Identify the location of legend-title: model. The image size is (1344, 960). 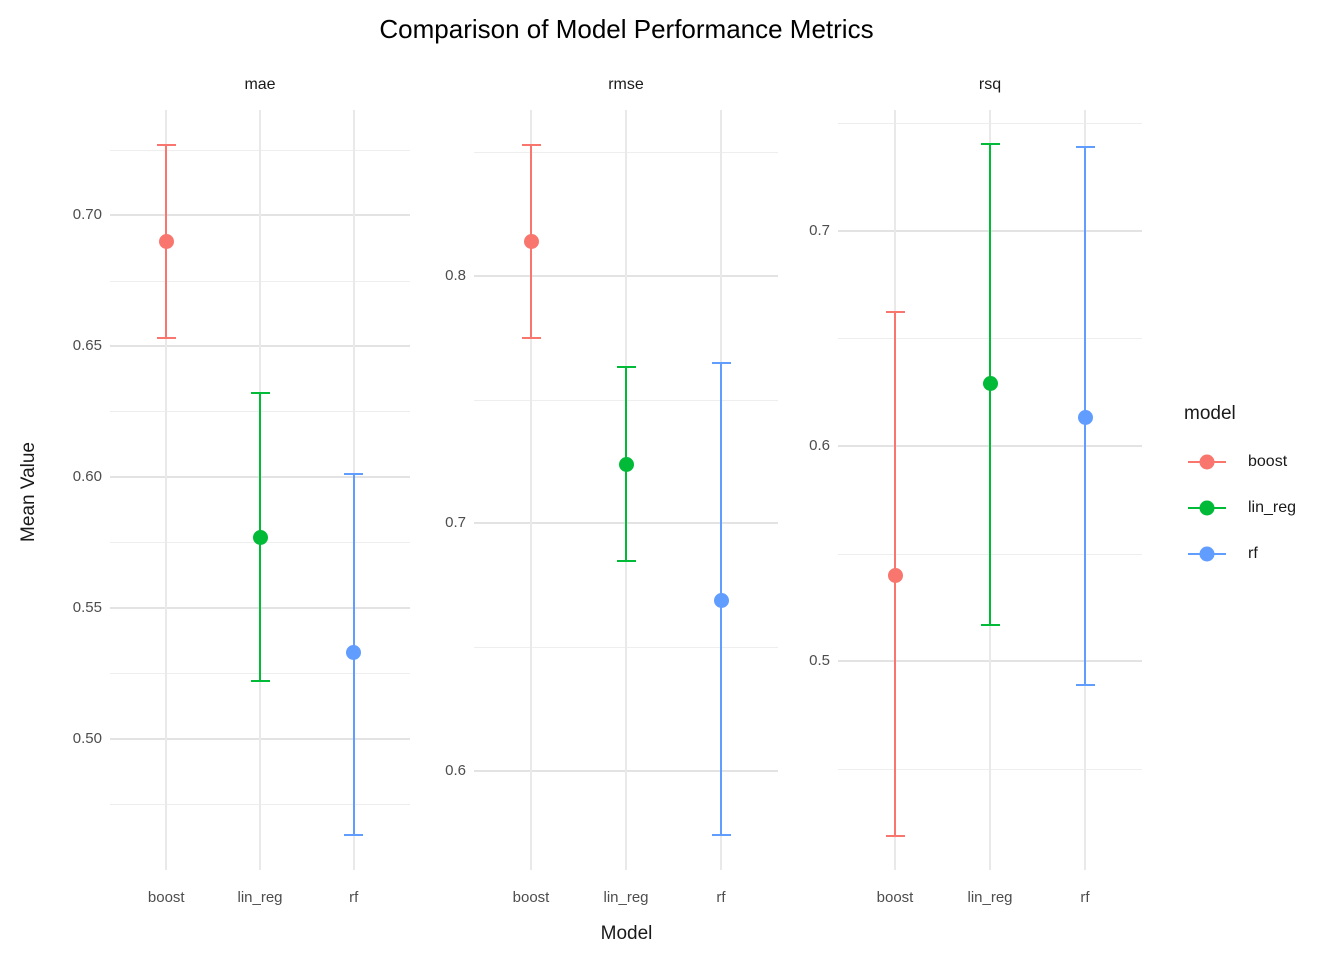
(1210, 413).